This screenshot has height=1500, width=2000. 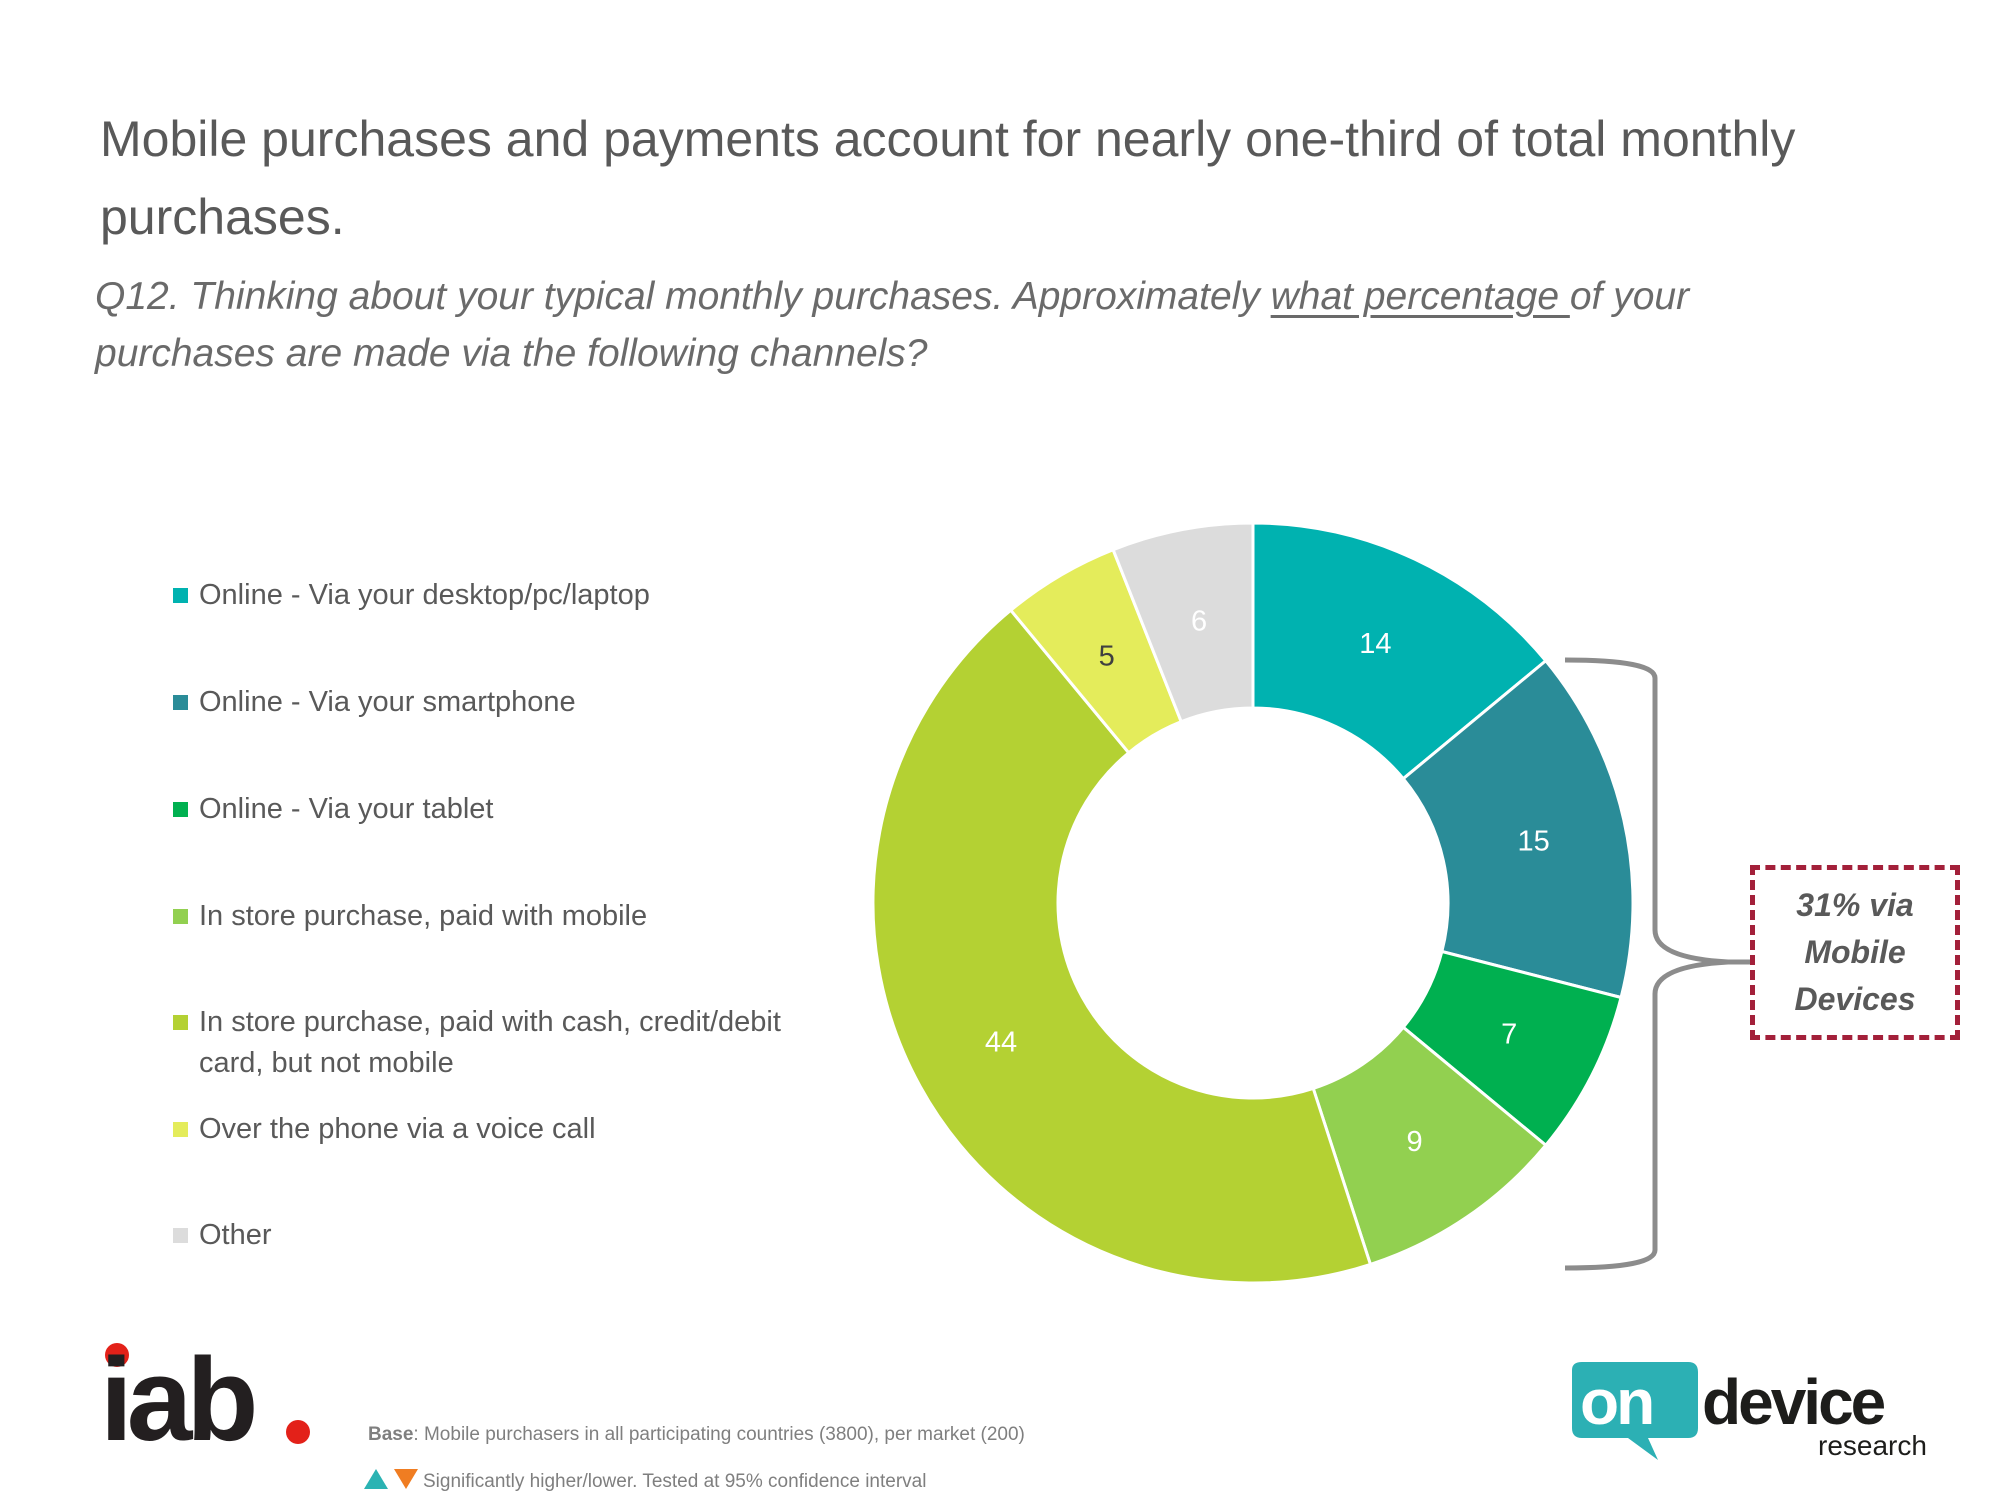 I want to click on legend-item: Online - Via your smartphone, so click(x=513, y=702).